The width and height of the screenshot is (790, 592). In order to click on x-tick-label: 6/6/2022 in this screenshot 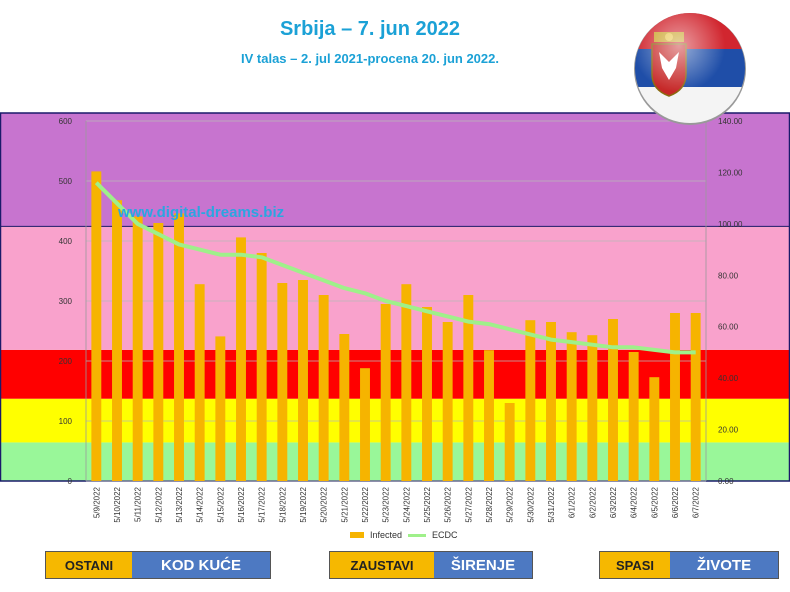, I will do `click(675, 502)`.